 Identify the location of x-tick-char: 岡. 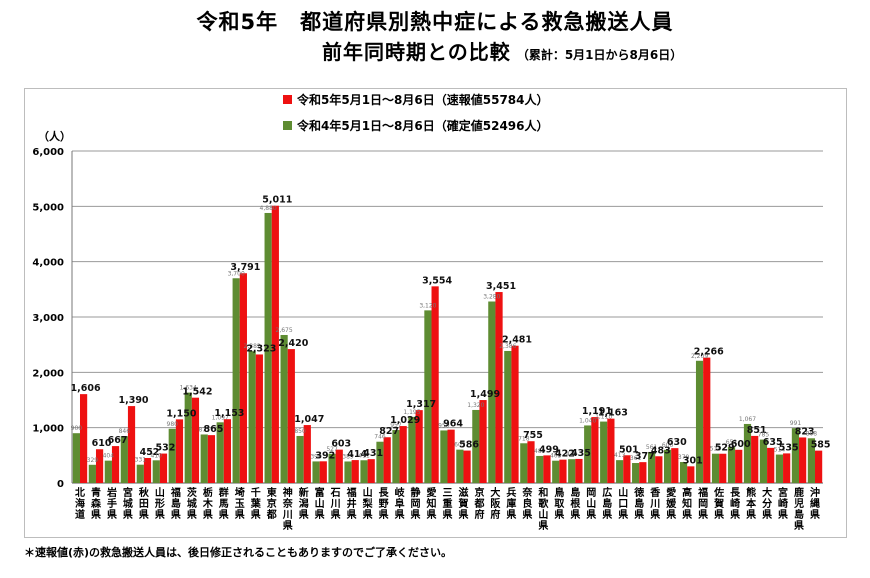
(416, 504).